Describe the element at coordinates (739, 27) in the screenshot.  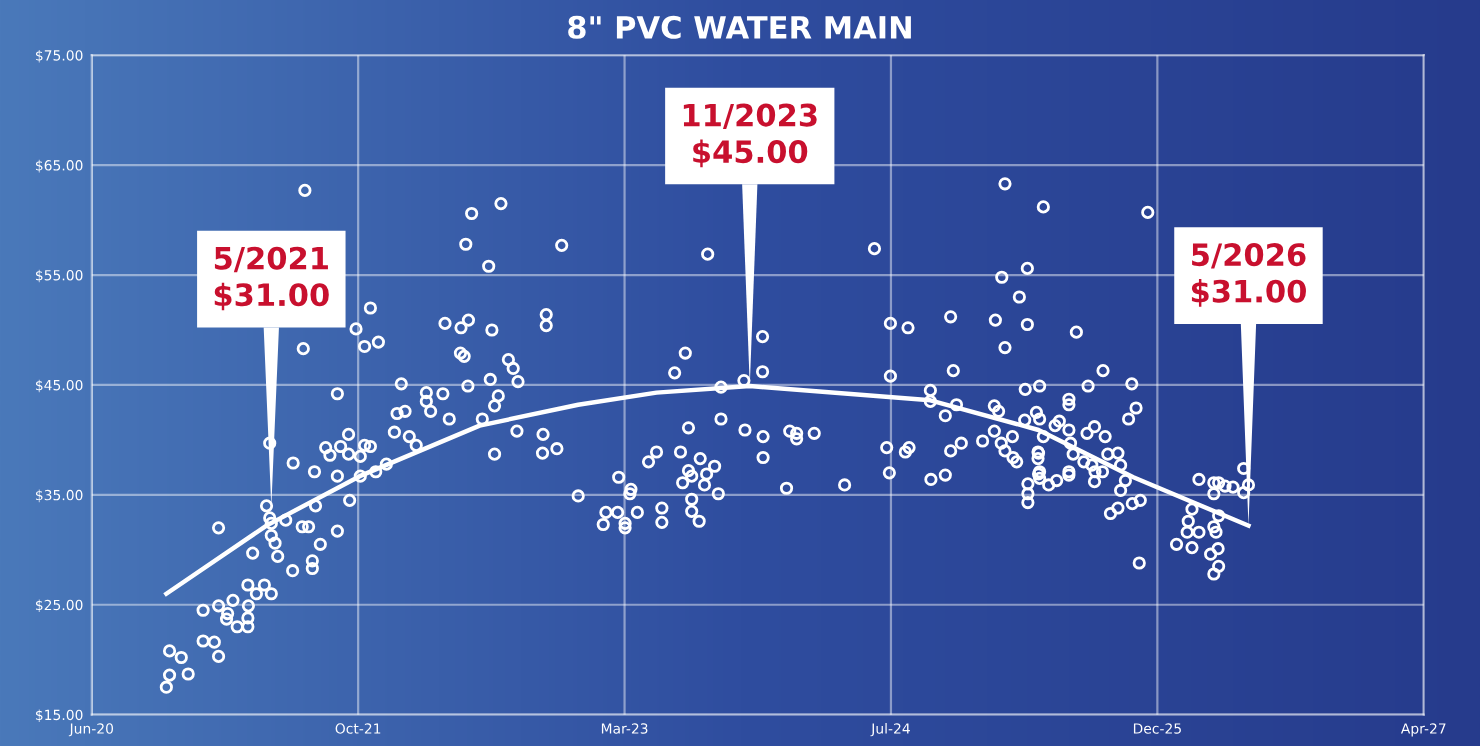
I see `chart-title: 8" PVC WATER MAIN` at that location.